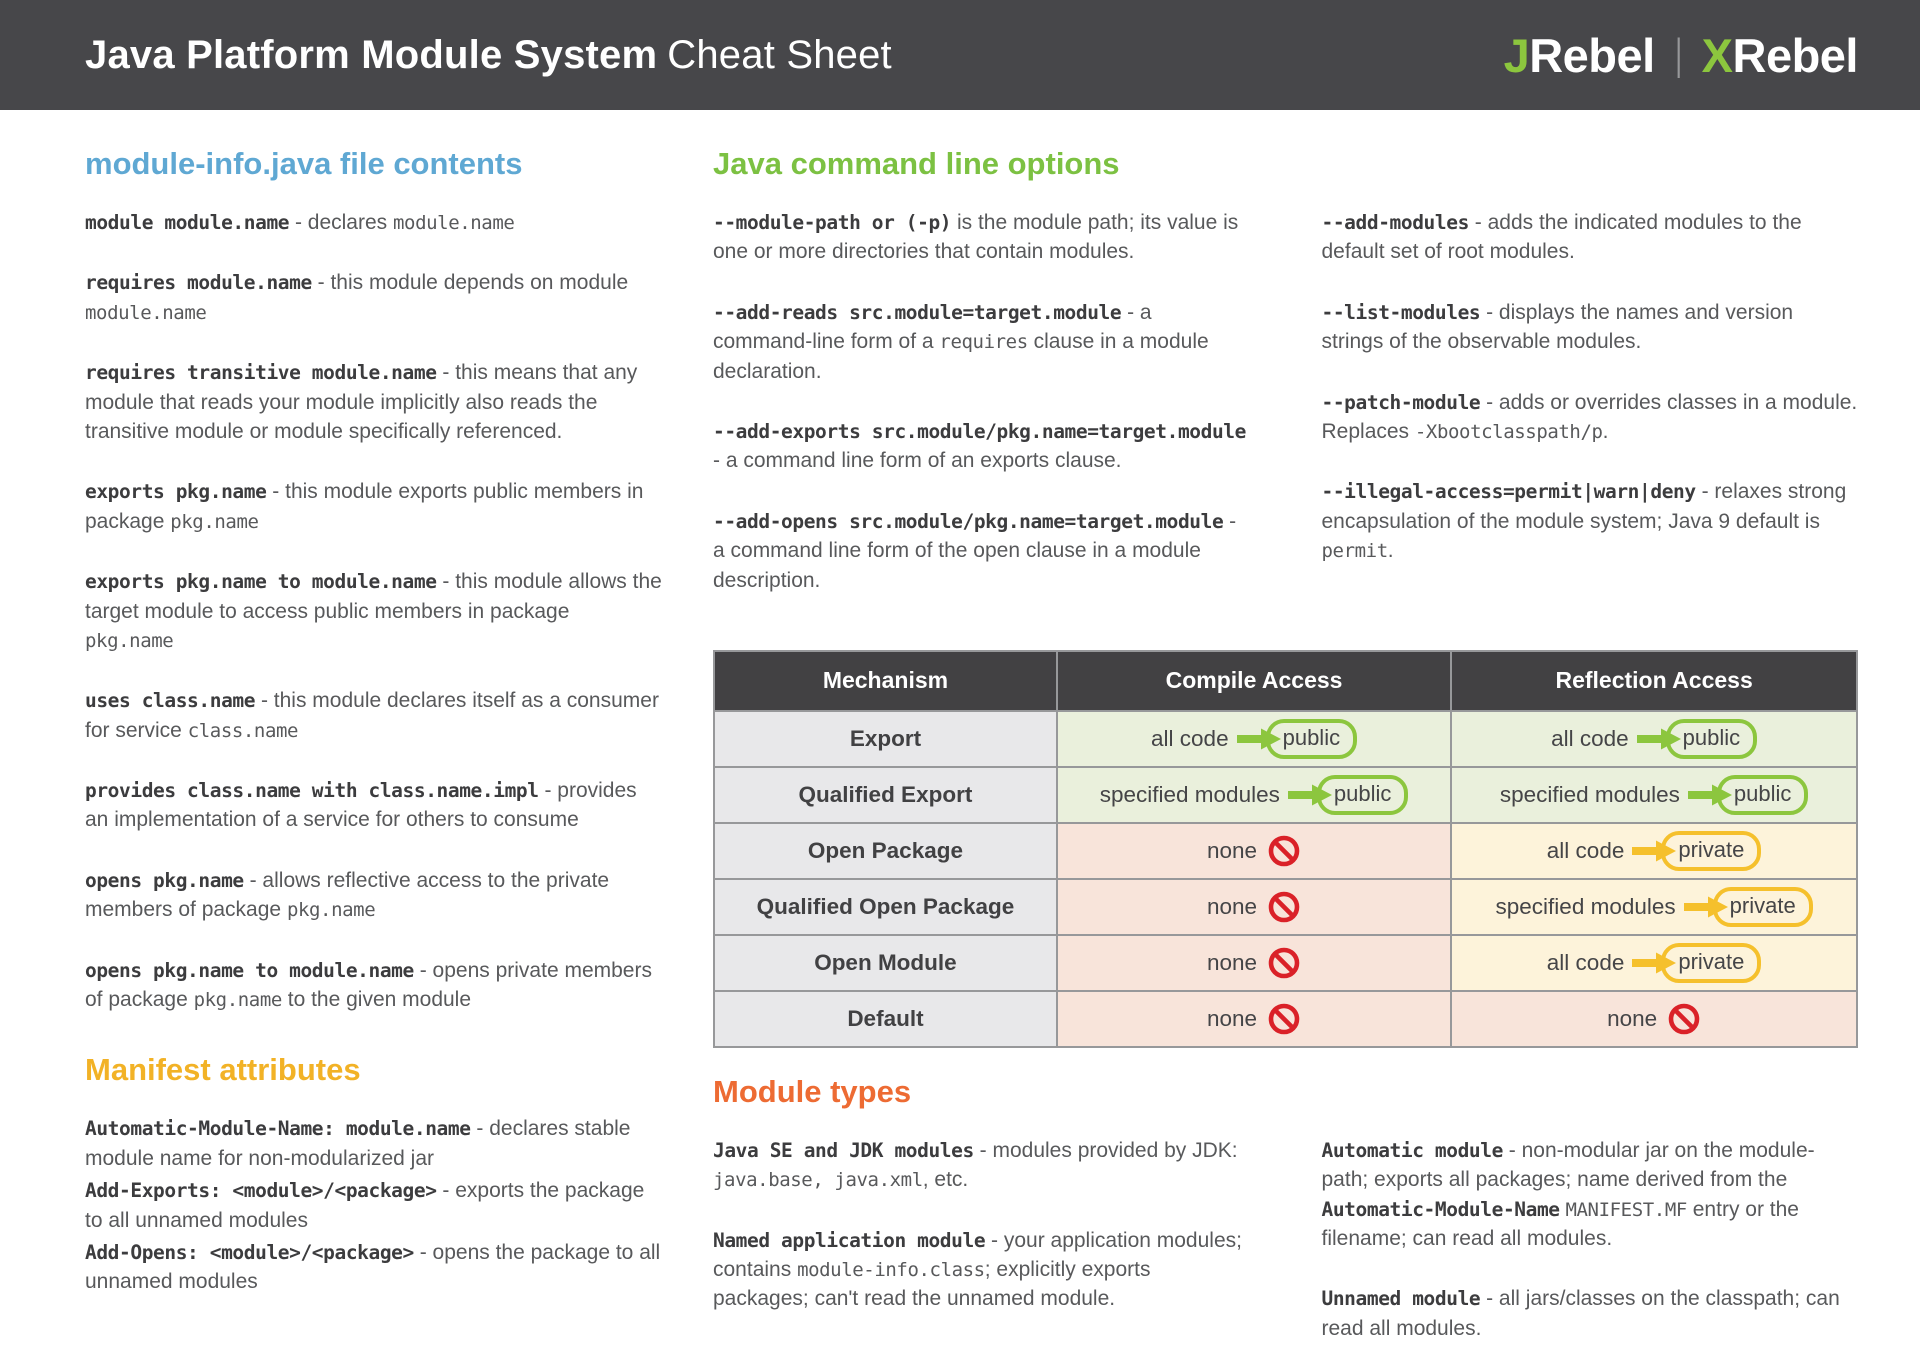 The image size is (1920, 1358). I want to click on brand-logos: J Rebel | X Rebel, so click(1681, 55).